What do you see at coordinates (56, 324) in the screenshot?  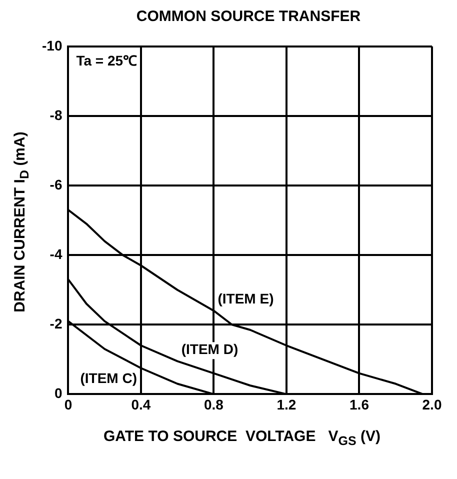 I see `y-tick-label: -2` at bounding box center [56, 324].